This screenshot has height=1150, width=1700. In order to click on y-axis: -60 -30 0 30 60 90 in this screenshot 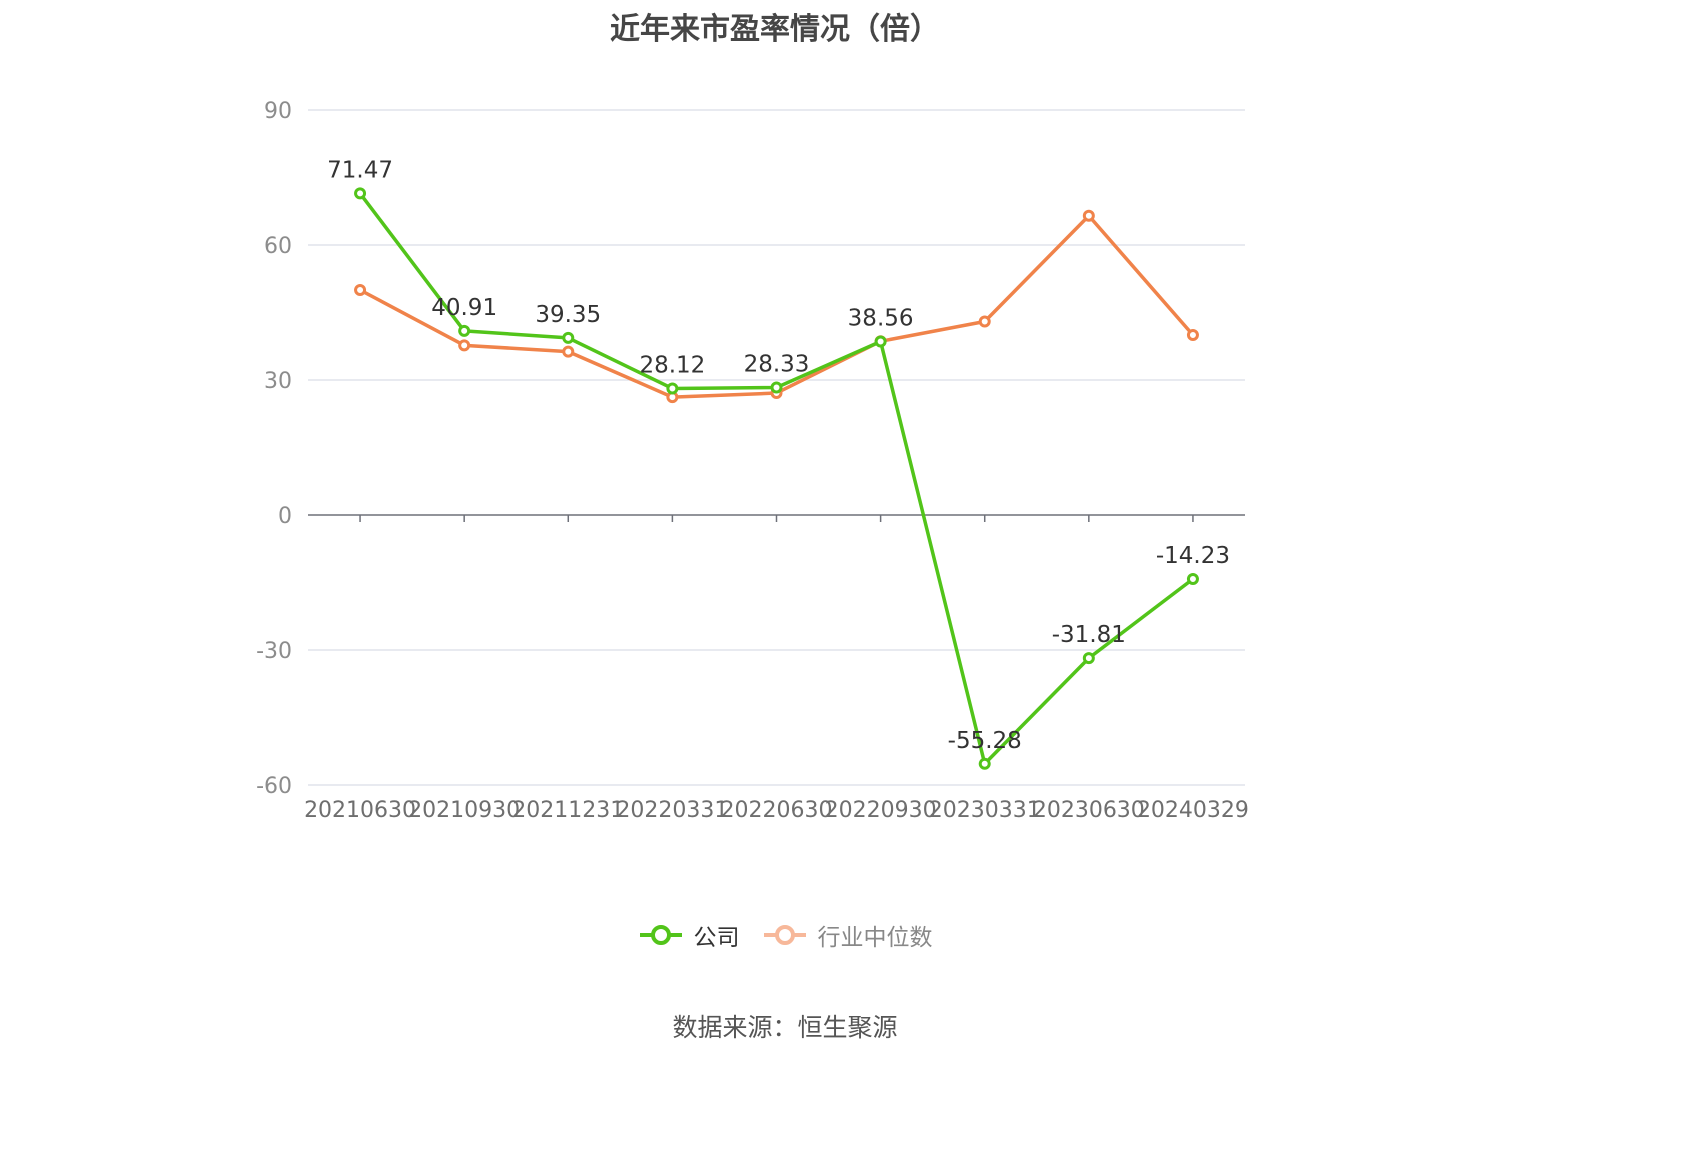, I will do `click(274, 449)`.